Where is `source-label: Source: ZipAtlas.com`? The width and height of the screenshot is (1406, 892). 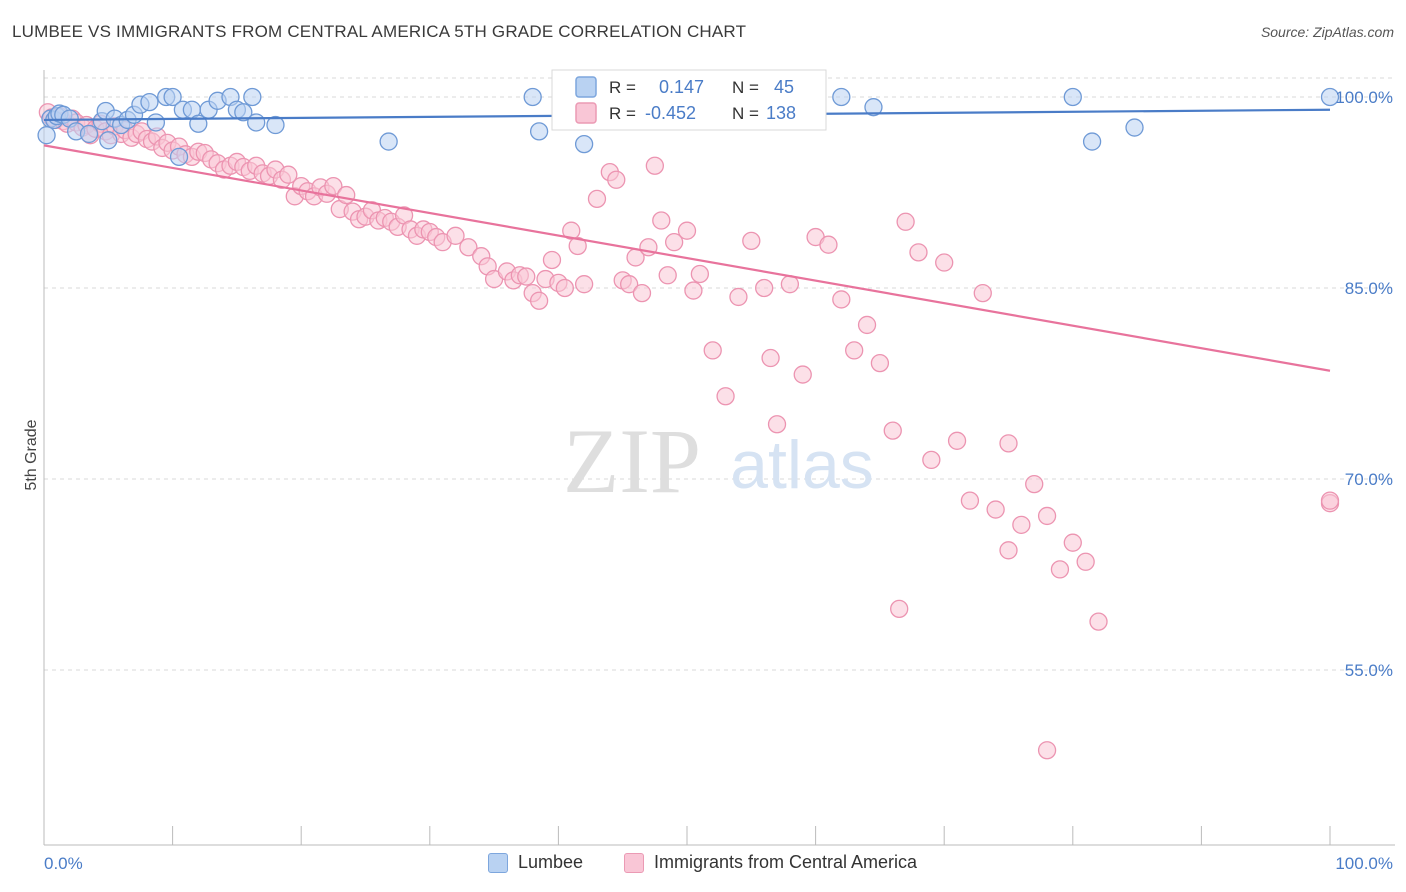 source-label: Source: ZipAtlas.com is located at coordinates (1327, 32).